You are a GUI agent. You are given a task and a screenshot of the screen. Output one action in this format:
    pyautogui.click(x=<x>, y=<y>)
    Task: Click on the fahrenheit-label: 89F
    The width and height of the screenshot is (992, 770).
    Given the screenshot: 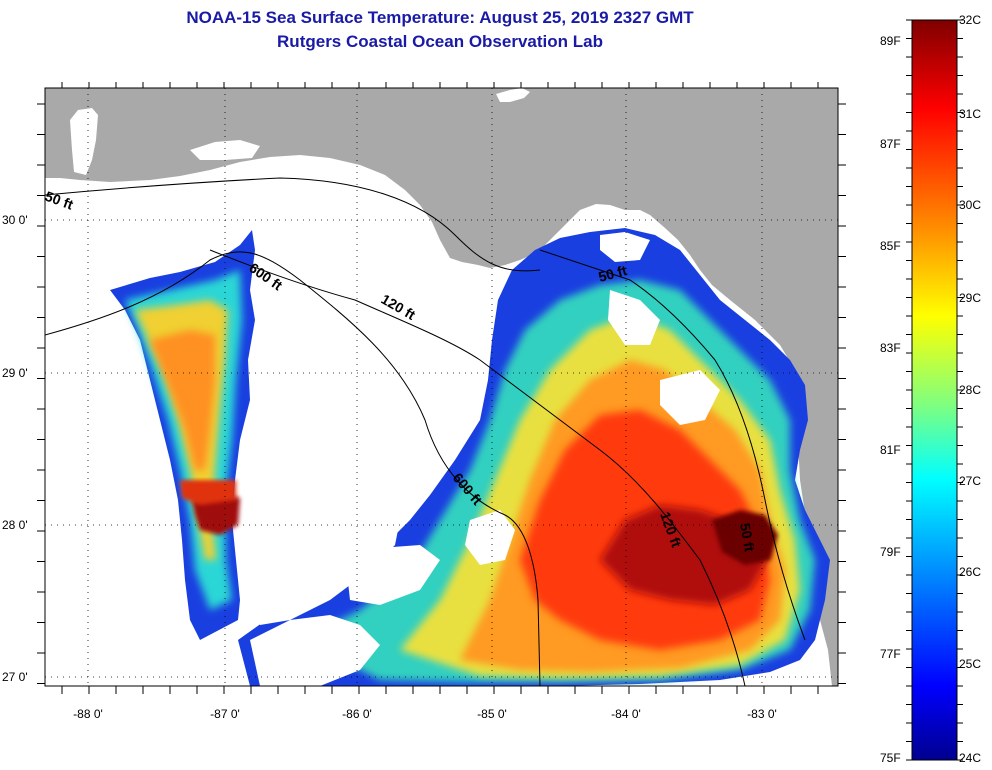 What is the action you would take?
    pyautogui.click(x=890, y=41)
    